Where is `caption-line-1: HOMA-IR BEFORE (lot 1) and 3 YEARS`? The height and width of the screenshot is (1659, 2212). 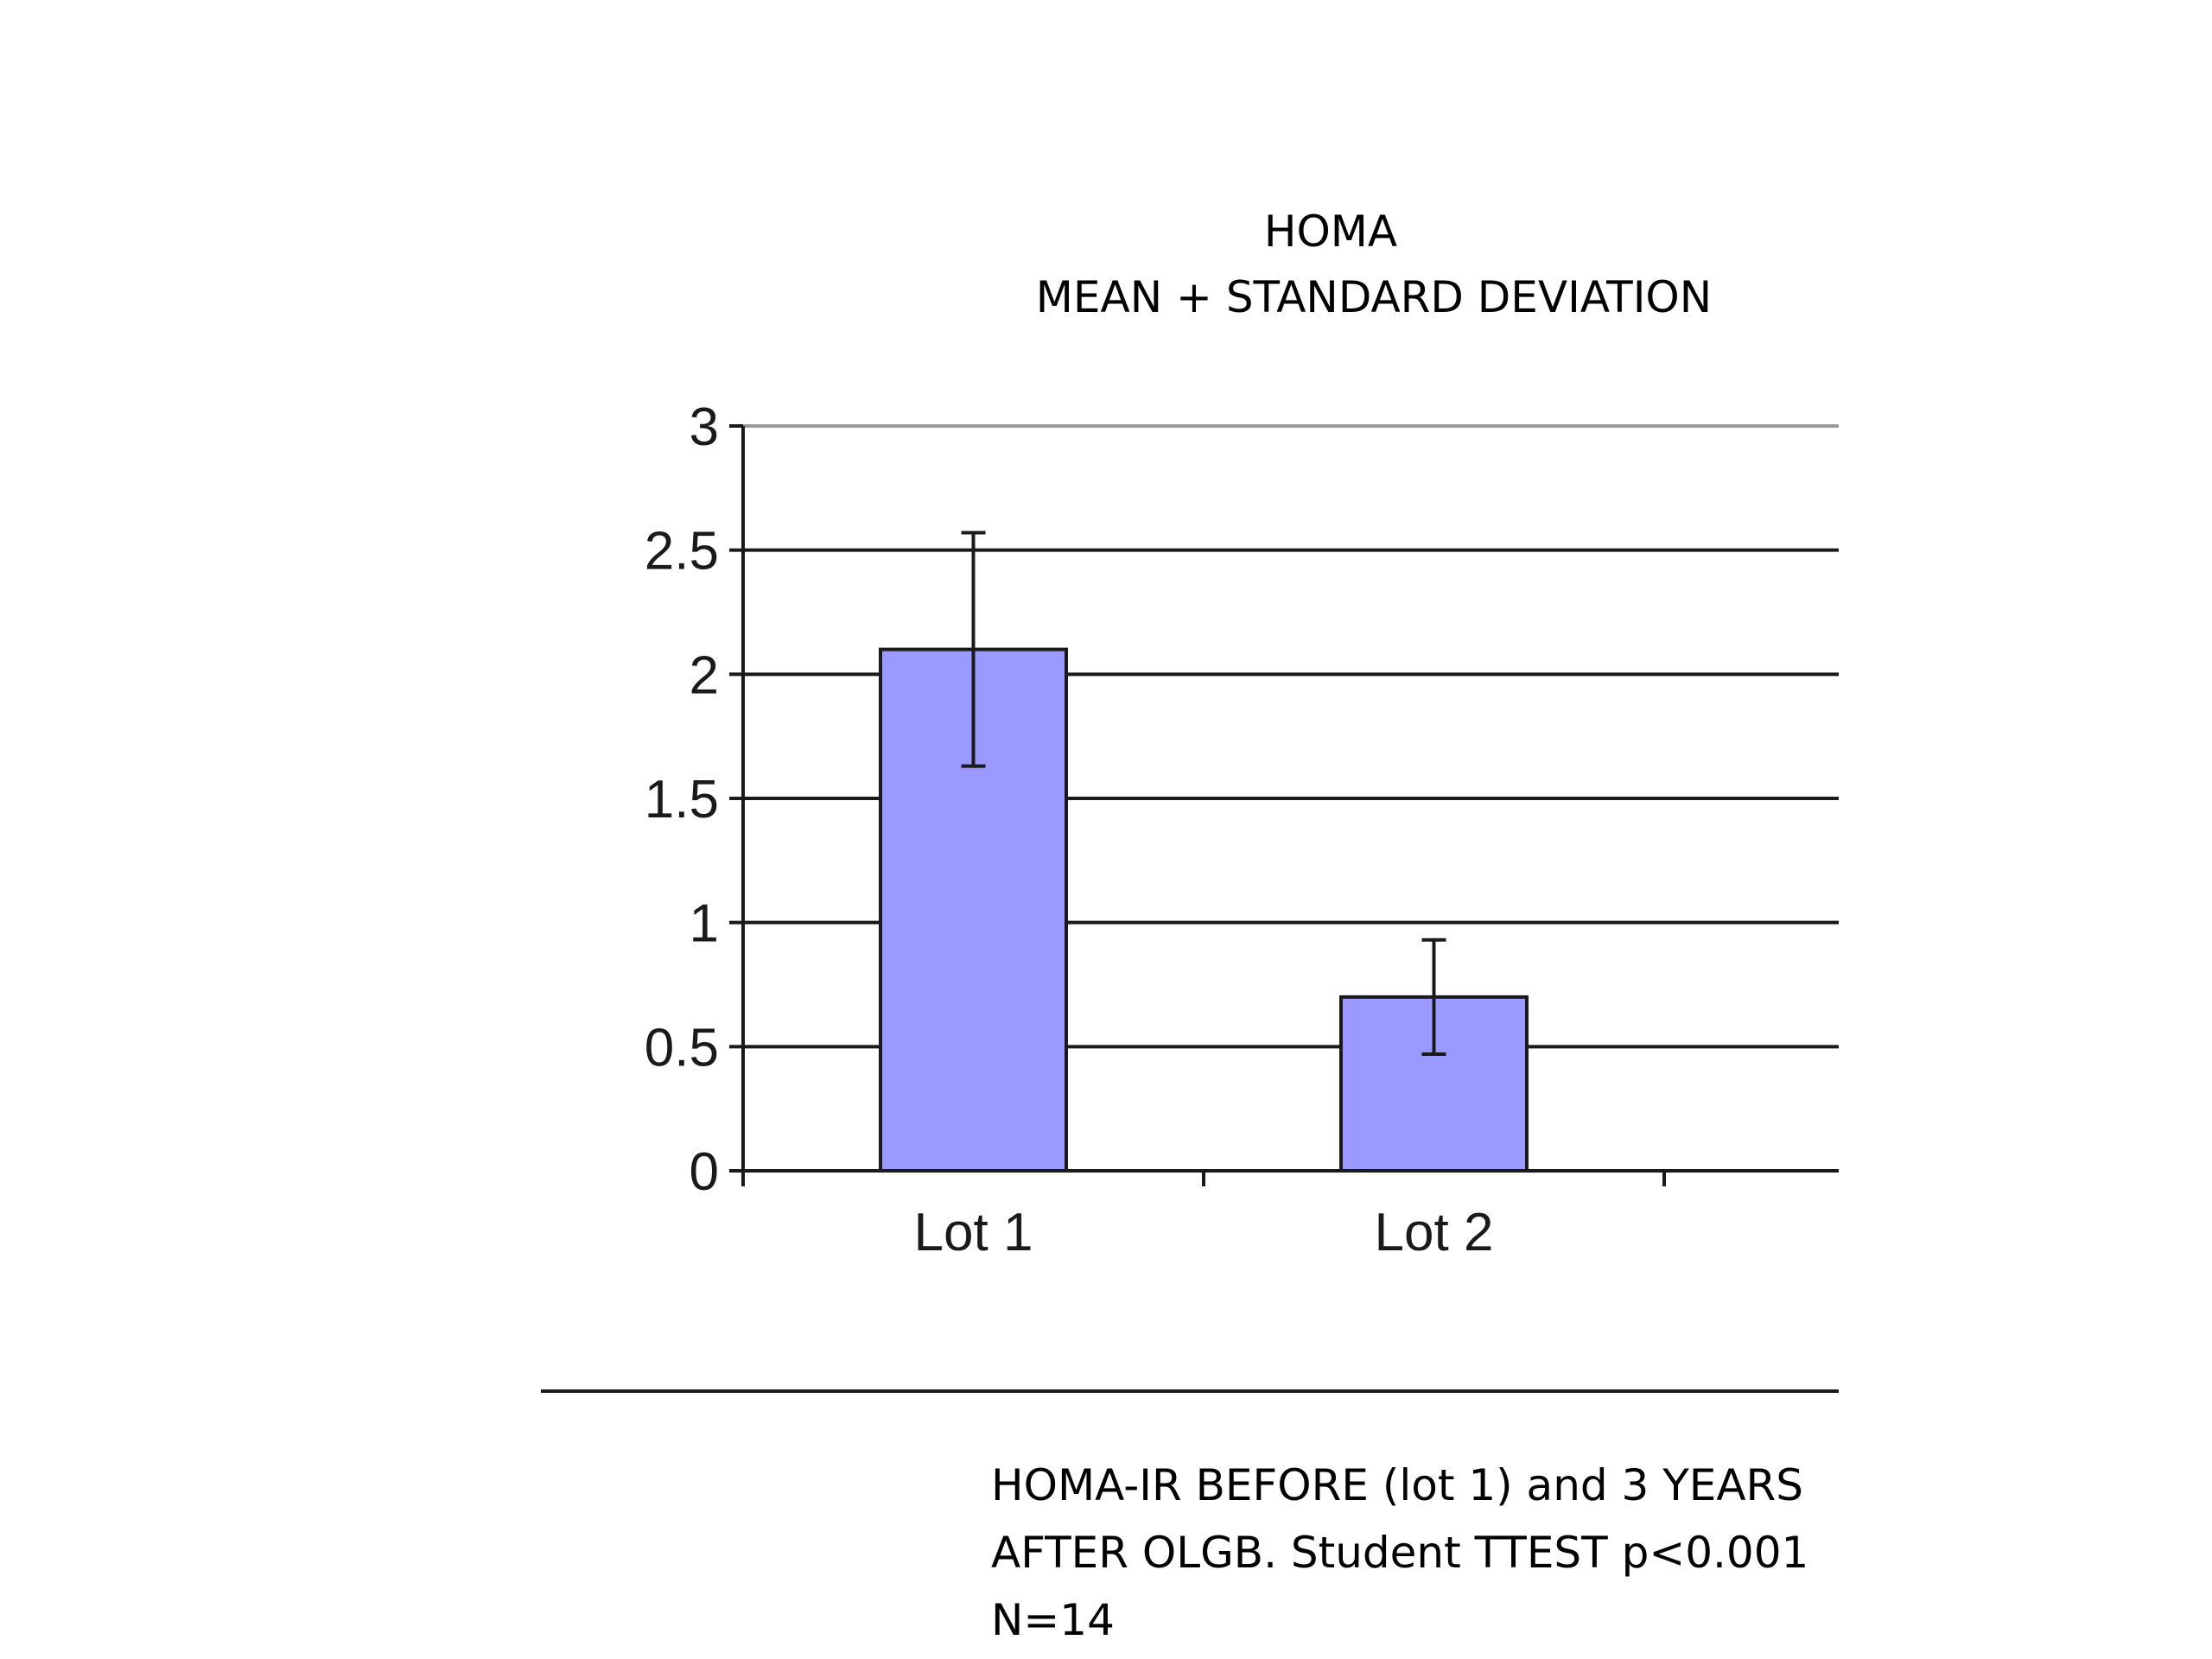
caption-line-1: HOMA-IR BEFORE (lot 1) and 3 YEARS is located at coordinates (1397, 1485).